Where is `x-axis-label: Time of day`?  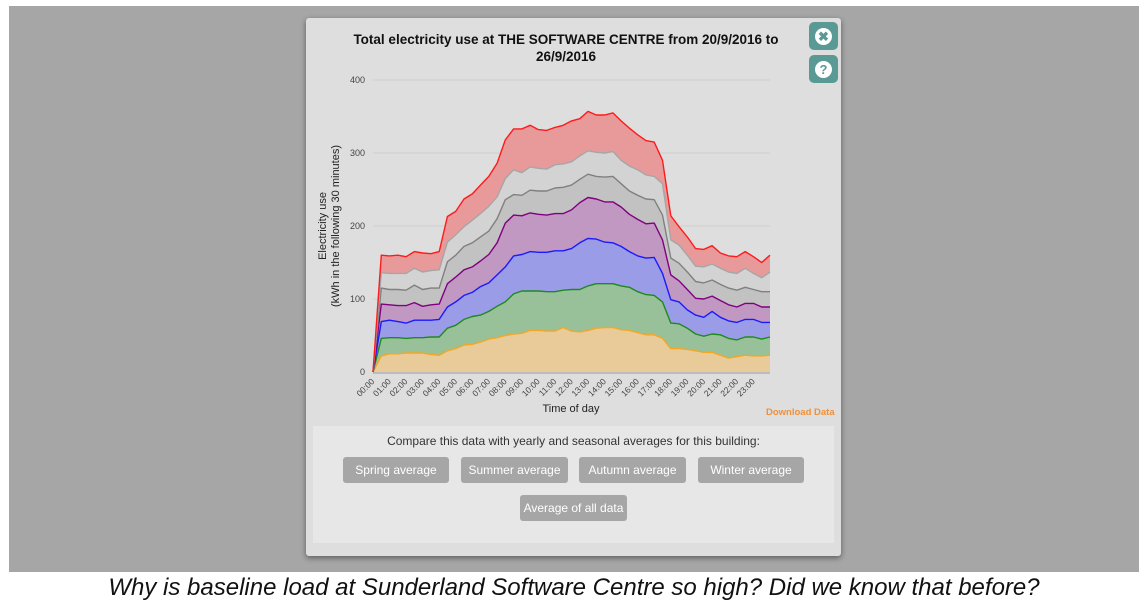 x-axis-label: Time of day is located at coordinates (571, 409).